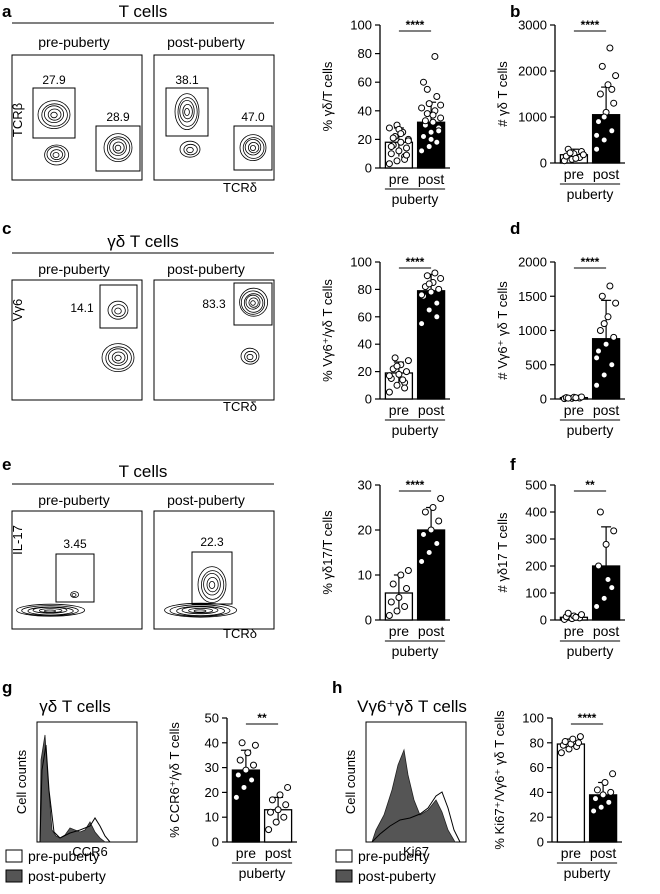 This screenshot has width=660, height=894. Describe the element at coordinates (536, 593) in the screenshot. I see `y-tick-label: 100` at that location.